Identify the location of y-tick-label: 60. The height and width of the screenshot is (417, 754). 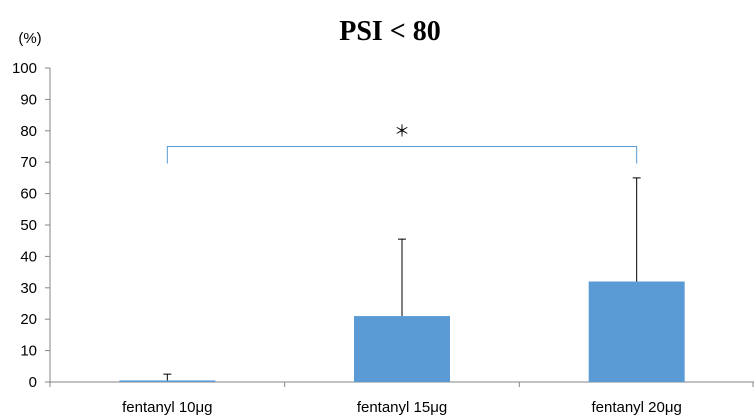
(28, 194).